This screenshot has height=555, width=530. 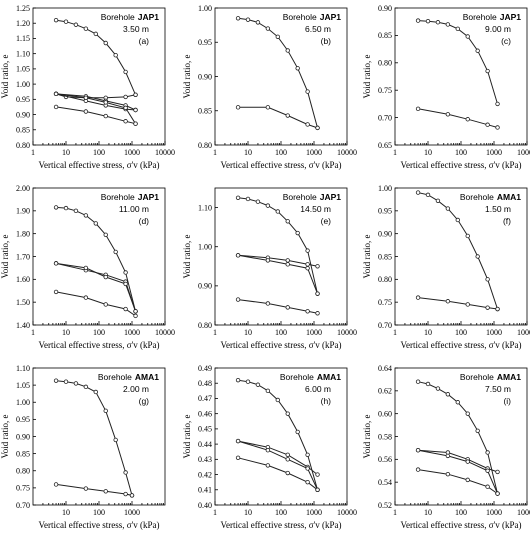 What do you see at coordinates (385, 63) in the screenshot?
I see `y-tick-label: 0.80` at bounding box center [385, 63].